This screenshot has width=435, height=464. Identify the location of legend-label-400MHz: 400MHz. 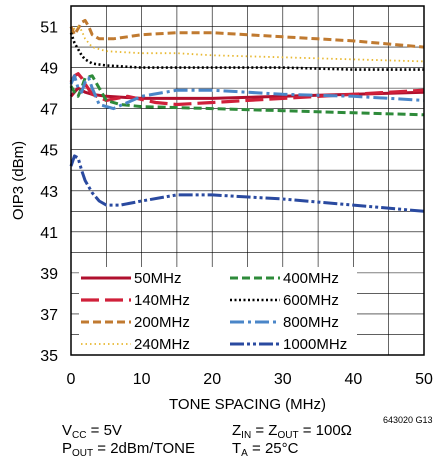
(311, 278).